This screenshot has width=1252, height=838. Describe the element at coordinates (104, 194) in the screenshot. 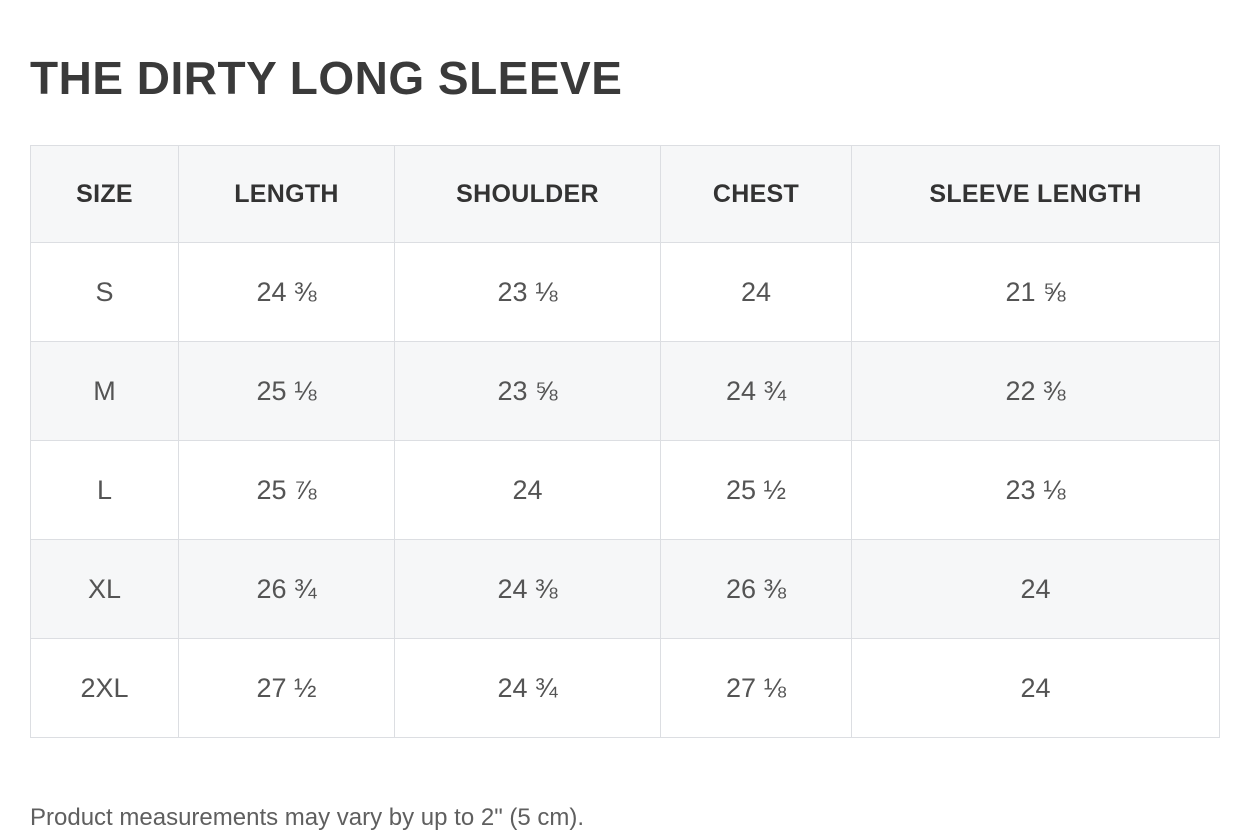

I see `column-header-size: SIZE` at that location.